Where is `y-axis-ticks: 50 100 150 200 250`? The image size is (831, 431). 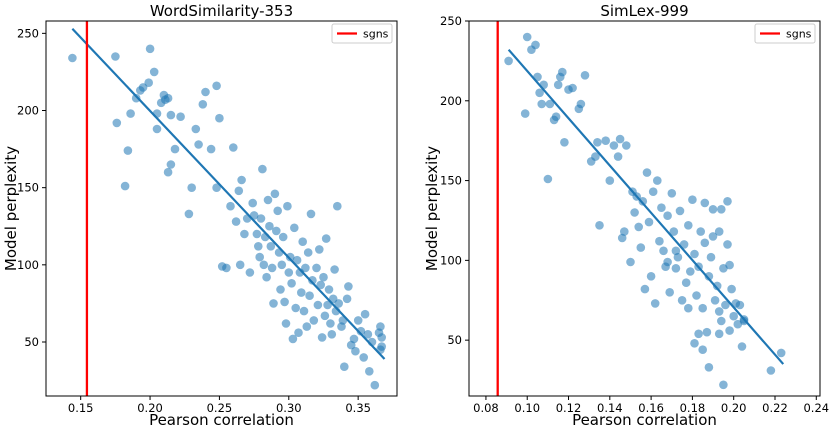 y-axis-ticks: 50 100 150 200 250 is located at coordinates (31, 187).